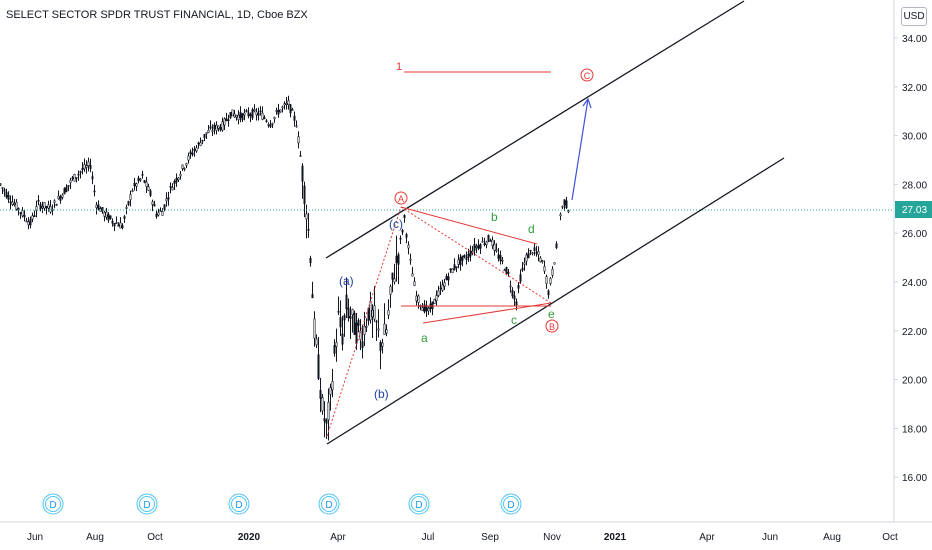  I want to click on projection-arrow, so click(581, 149).